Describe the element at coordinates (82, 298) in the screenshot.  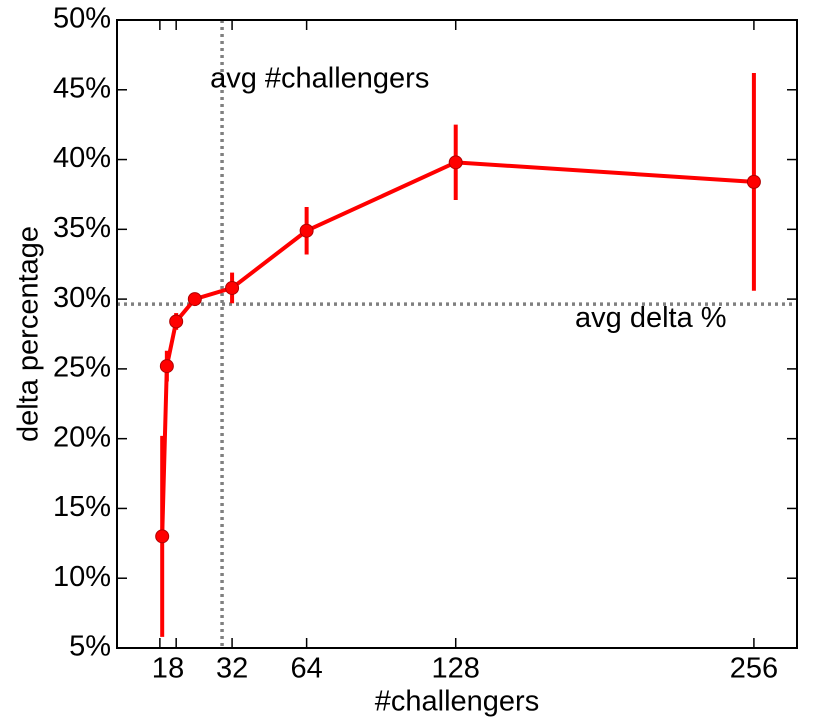
I see `y-tick-label: 30%` at that location.